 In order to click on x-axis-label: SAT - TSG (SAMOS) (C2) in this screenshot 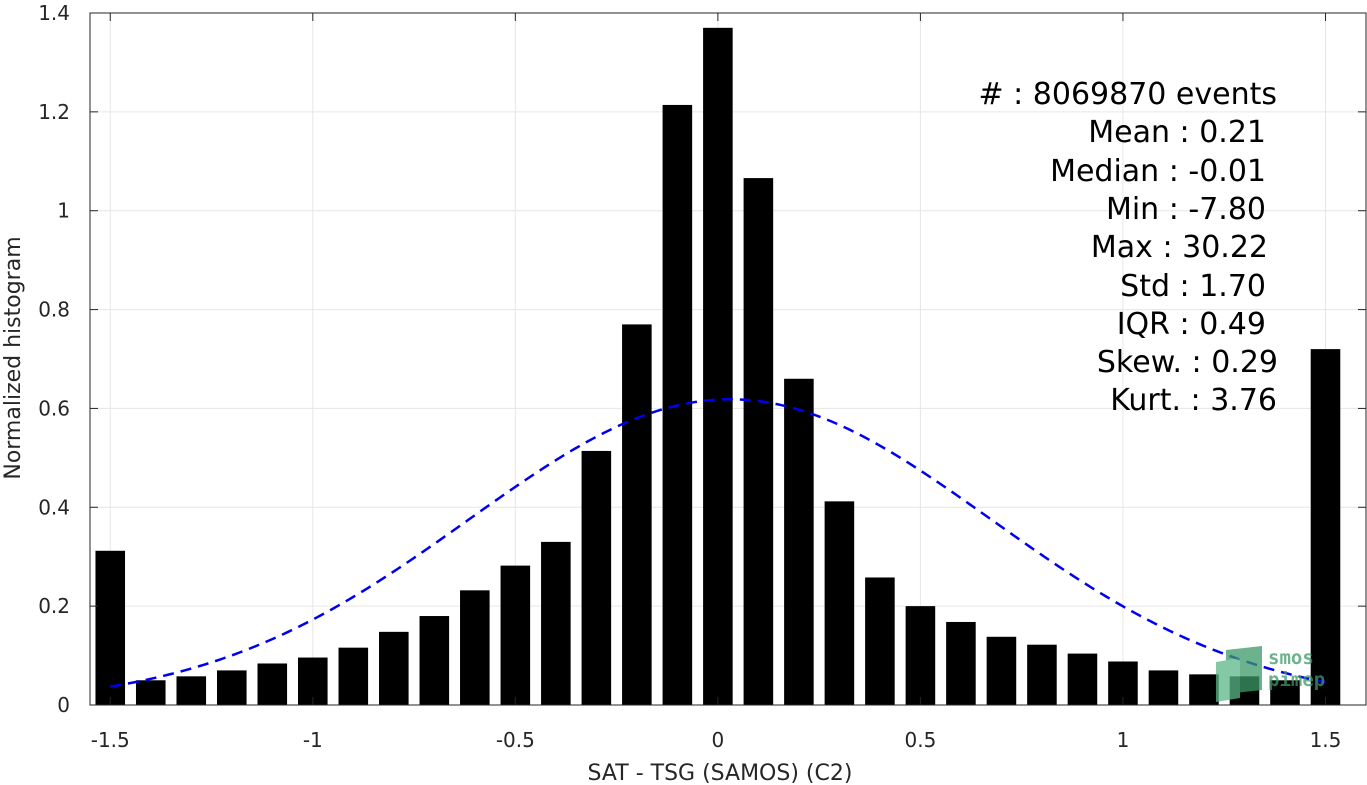, I will do `click(720, 773)`.